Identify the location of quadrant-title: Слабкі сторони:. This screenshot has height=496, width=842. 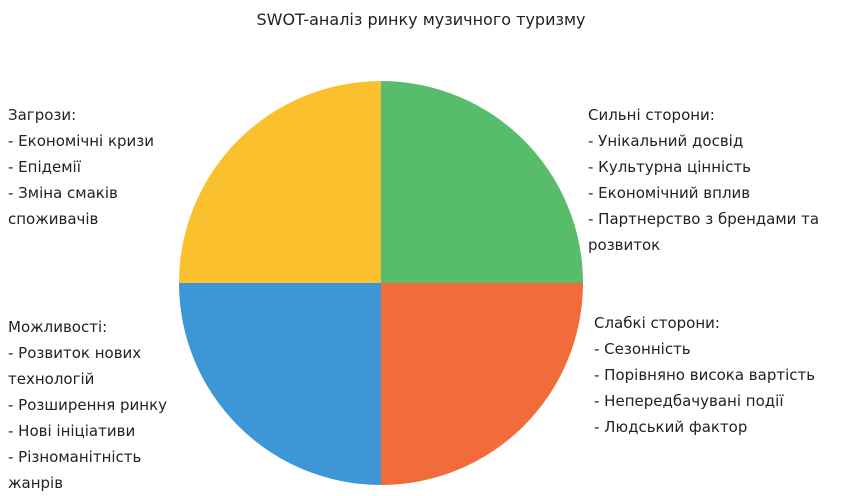
(657, 323).